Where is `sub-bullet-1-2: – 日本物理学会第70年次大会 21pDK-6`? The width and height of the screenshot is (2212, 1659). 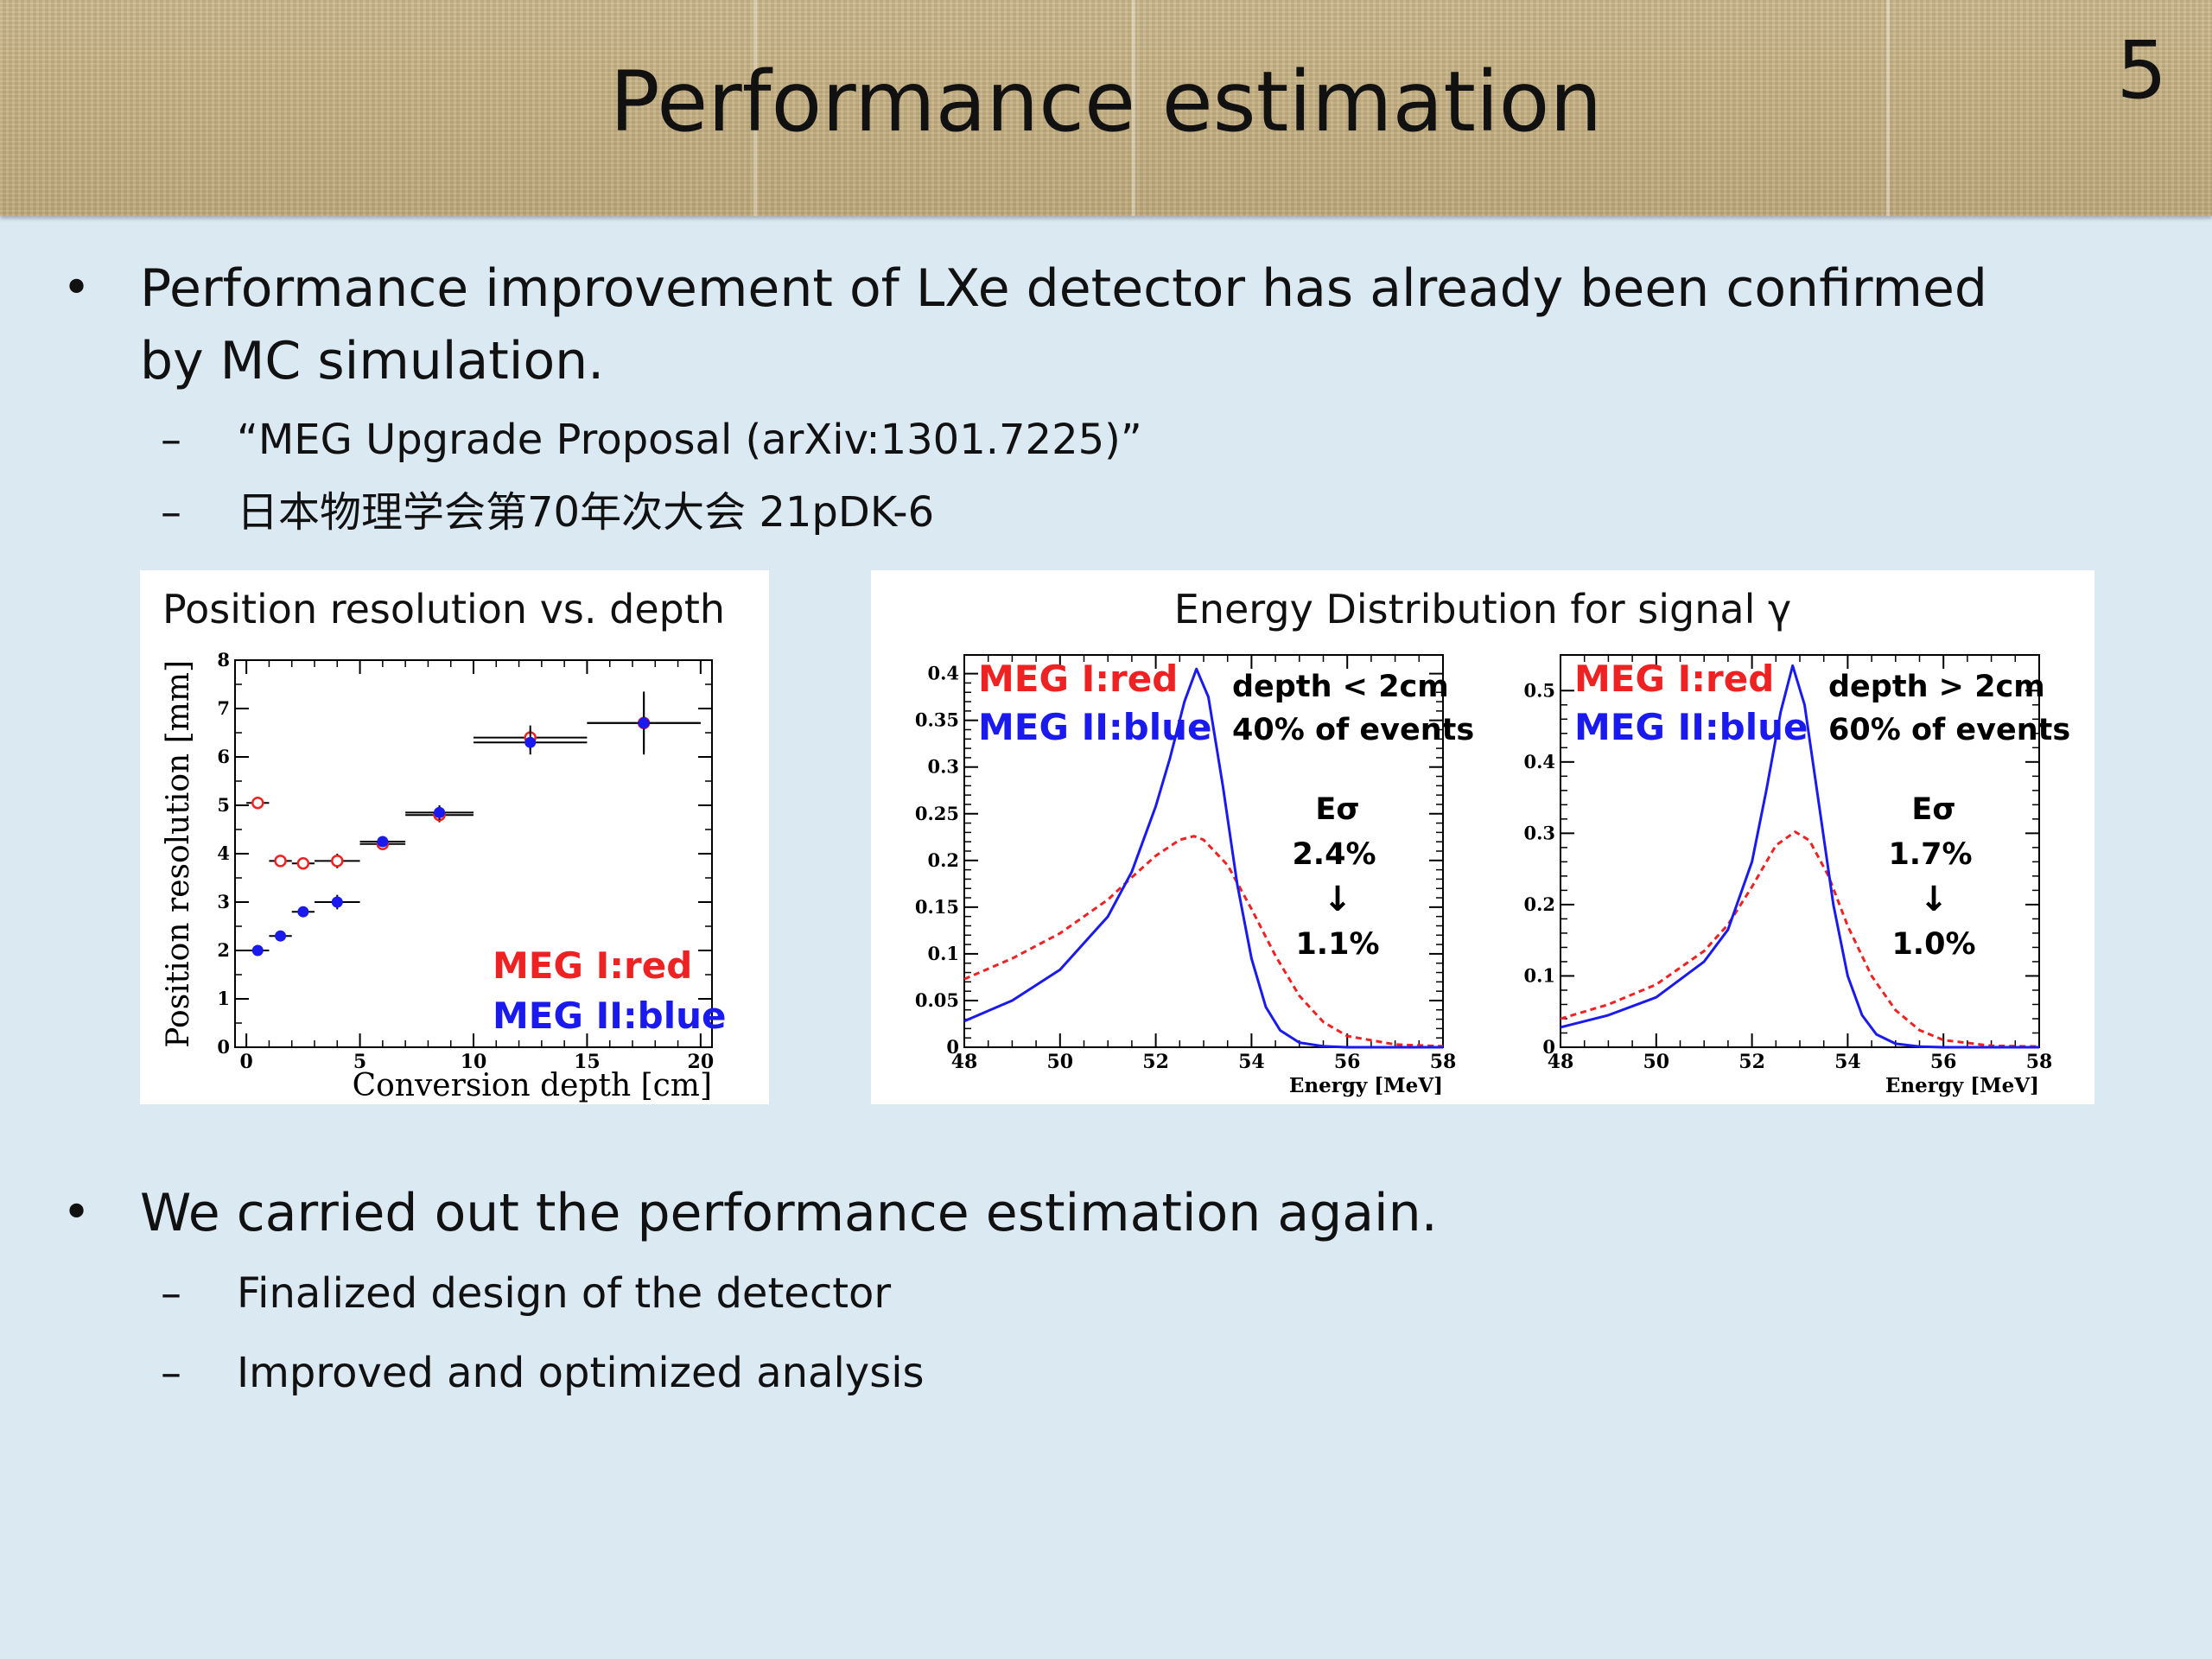
sub-bullet-1-2: – 日本物理学会第70年次大会 21pDK-6 is located at coordinates (548, 512).